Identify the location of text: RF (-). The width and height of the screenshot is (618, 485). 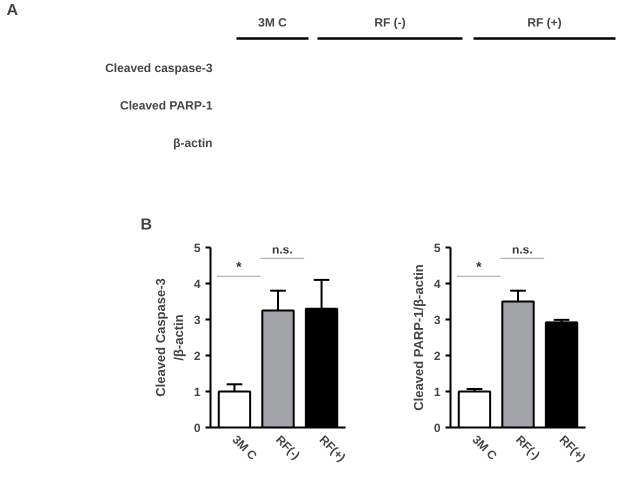
(390, 23).